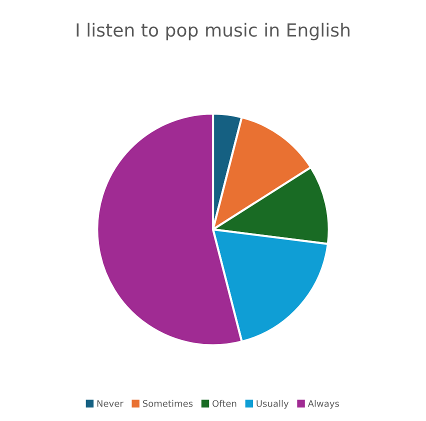  I want to click on legend-label: Sometimes, so click(167, 403).